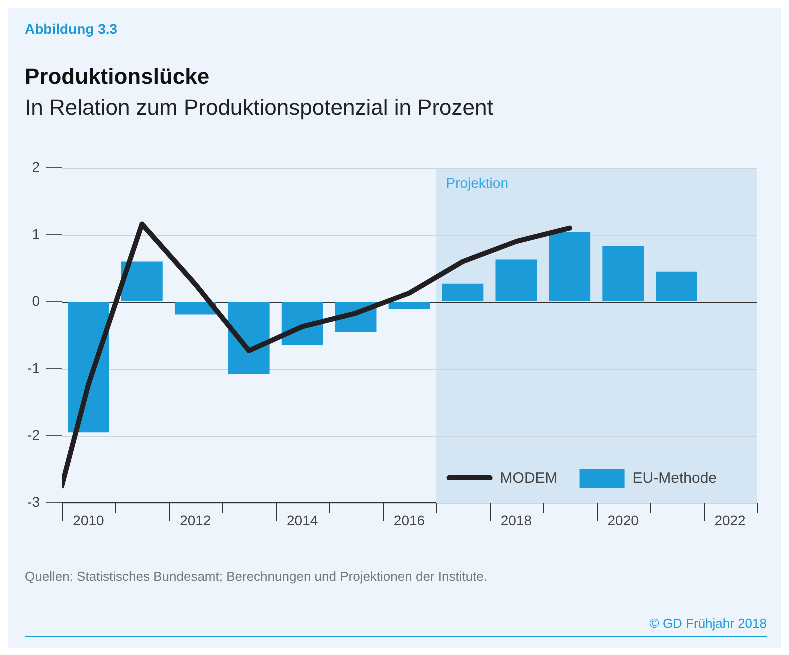 The width and height of the screenshot is (789, 655). What do you see at coordinates (708, 623) in the screenshot?
I see `text: © GD Frühjahr 2018` at bounding box center [708, 623].